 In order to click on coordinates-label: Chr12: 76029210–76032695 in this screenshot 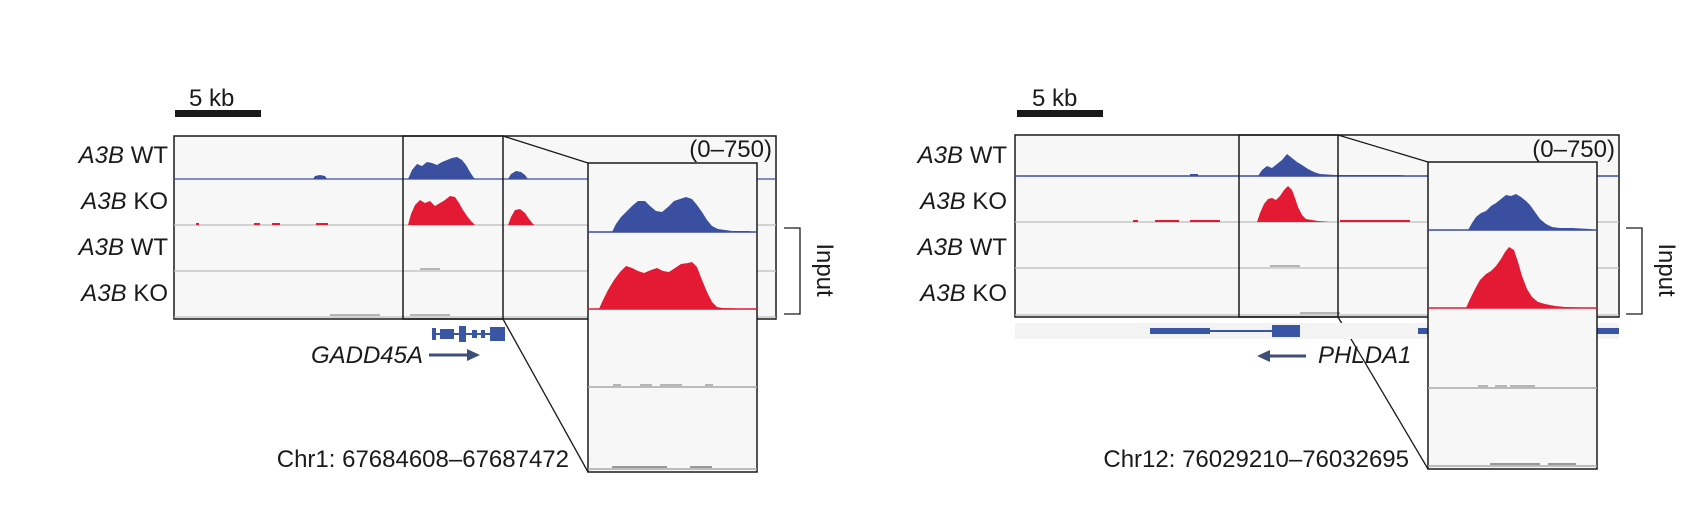, I will do `click(1256, 459)`.